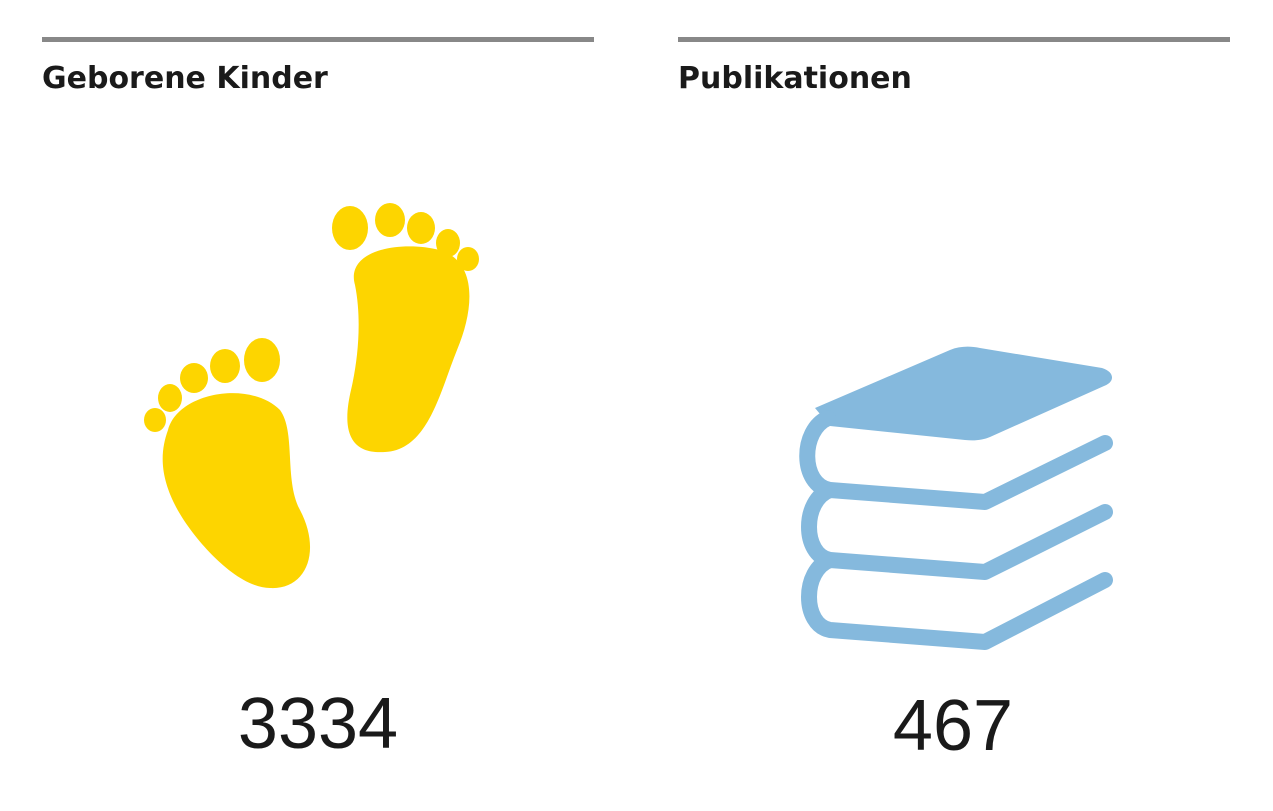  What do you see at coordinates (318, 724) in the screenshot?
I see `panel-value: 3334` at bounding box center [318, 724].